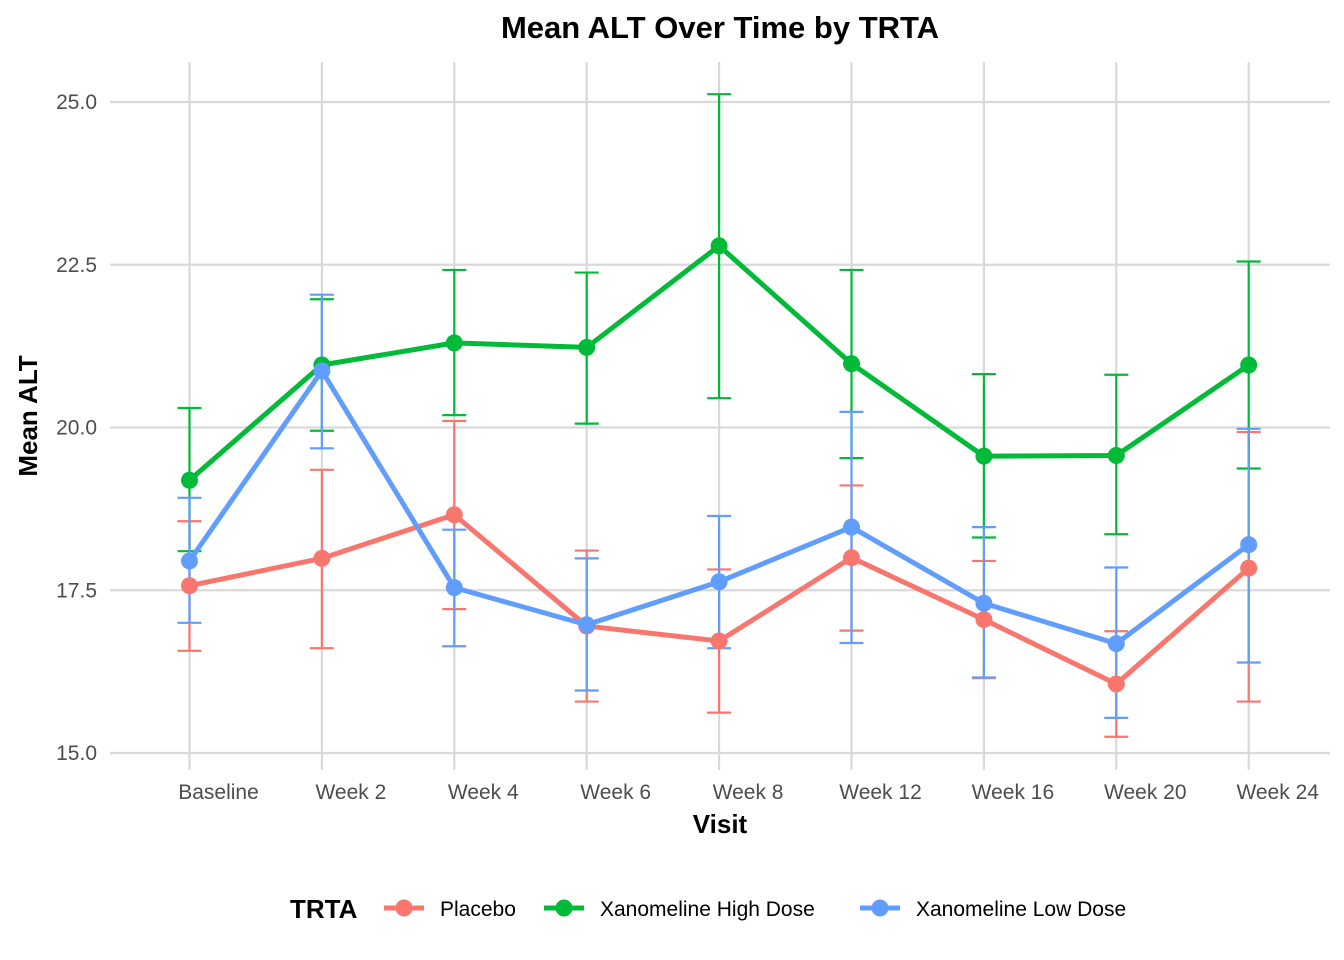  Describe the element at coordinates (1021, 909) in the screenshot. I see `legend-label: Xanomeline Low Dose` at that location.